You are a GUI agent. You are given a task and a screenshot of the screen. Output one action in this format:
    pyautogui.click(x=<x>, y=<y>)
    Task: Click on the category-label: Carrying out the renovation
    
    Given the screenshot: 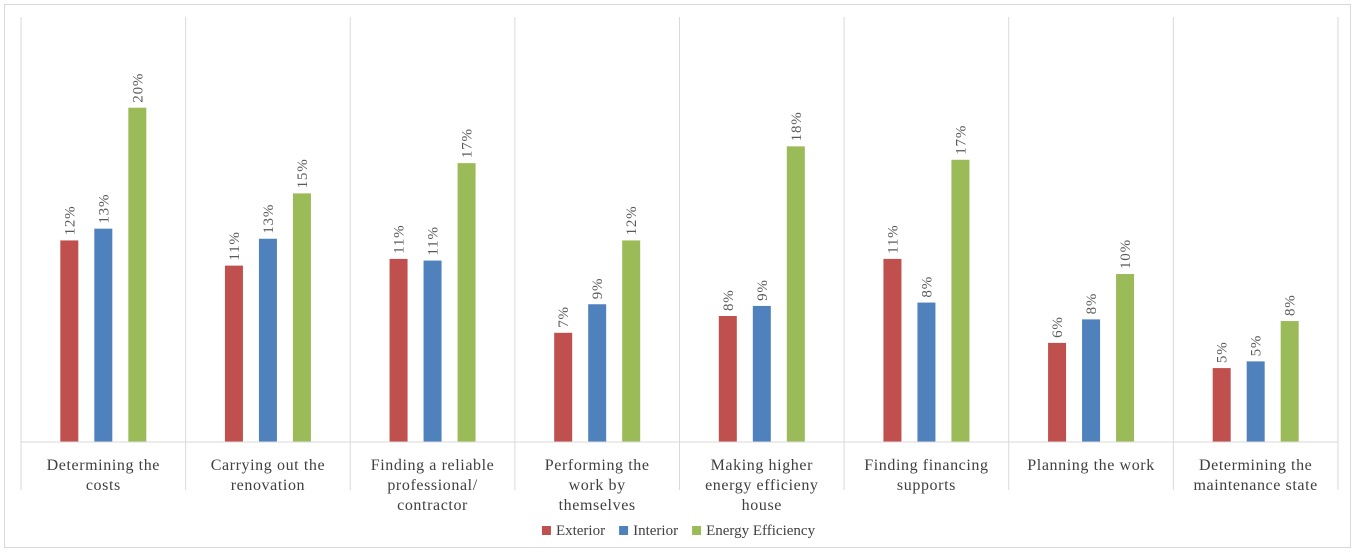 What is the action you would take?
    pyautogui.click(x=268, y=475)
    